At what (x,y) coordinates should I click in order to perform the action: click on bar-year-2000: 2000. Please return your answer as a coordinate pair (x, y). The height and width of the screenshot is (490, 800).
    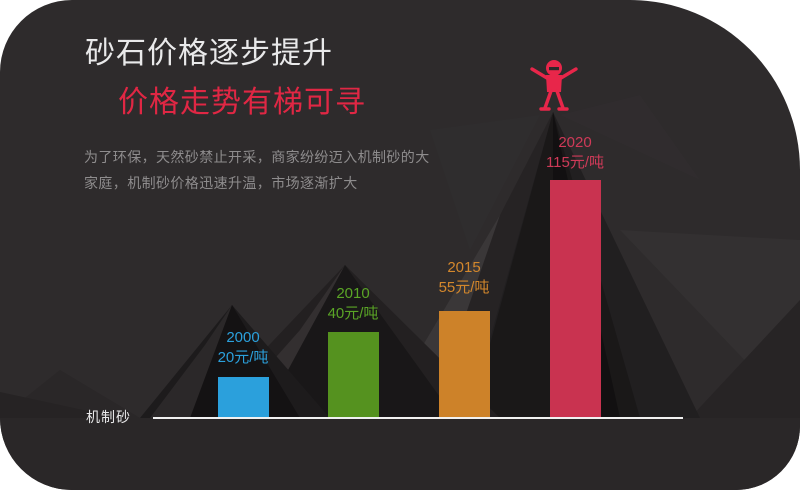
    Looking at the image, I should click on (243, 337).